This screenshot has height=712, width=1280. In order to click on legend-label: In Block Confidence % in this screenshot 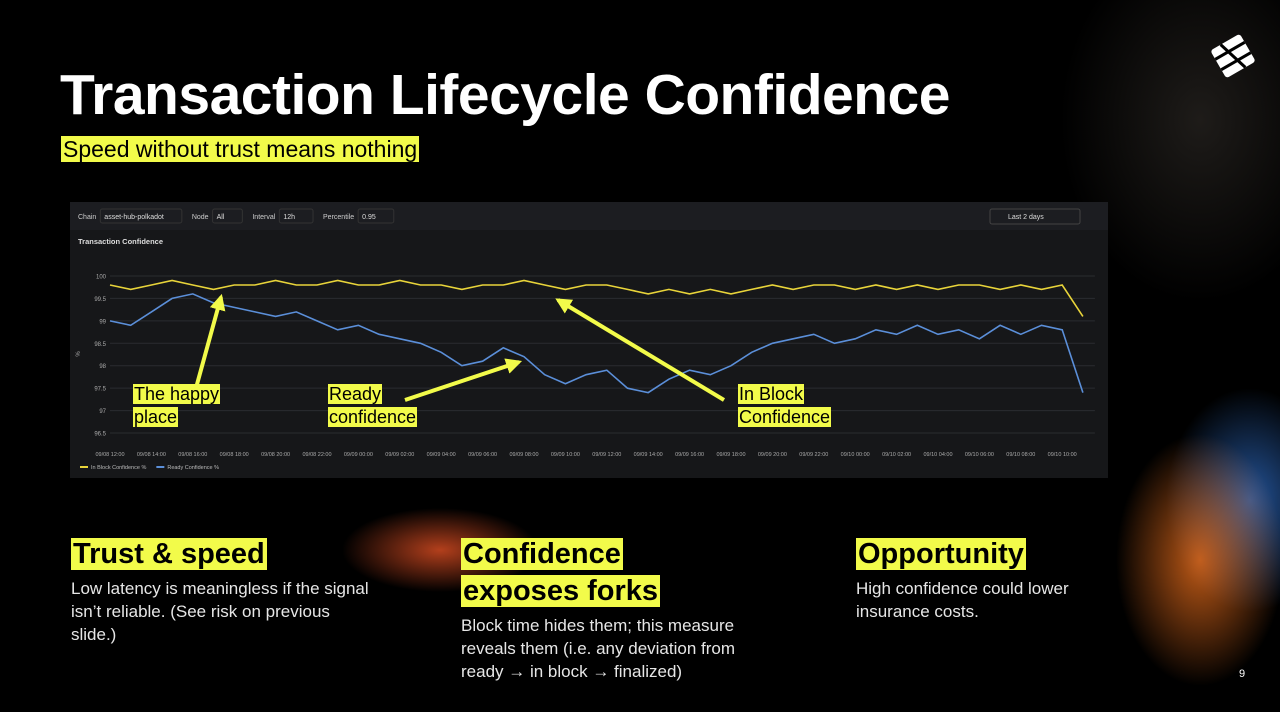, I will do `click(118, 468)`.